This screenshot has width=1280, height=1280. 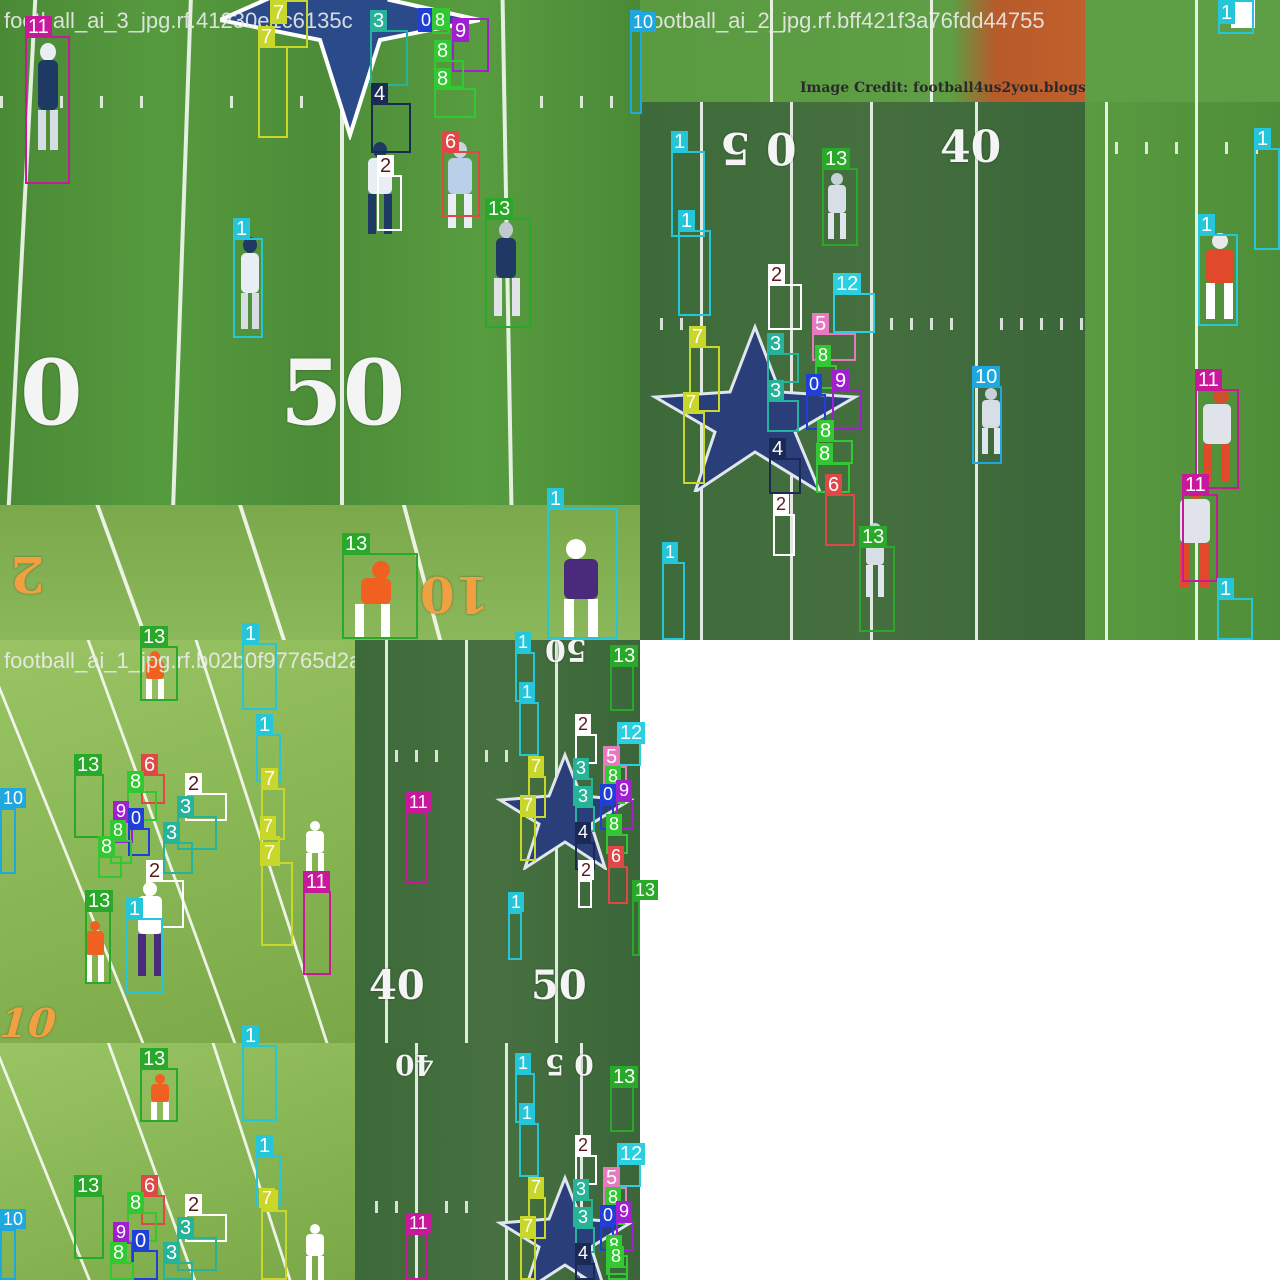 I want to click on image-caption: football_ai_2_jpg.rf.bff421f3a76fdd44755, so click(x=845, y=20).